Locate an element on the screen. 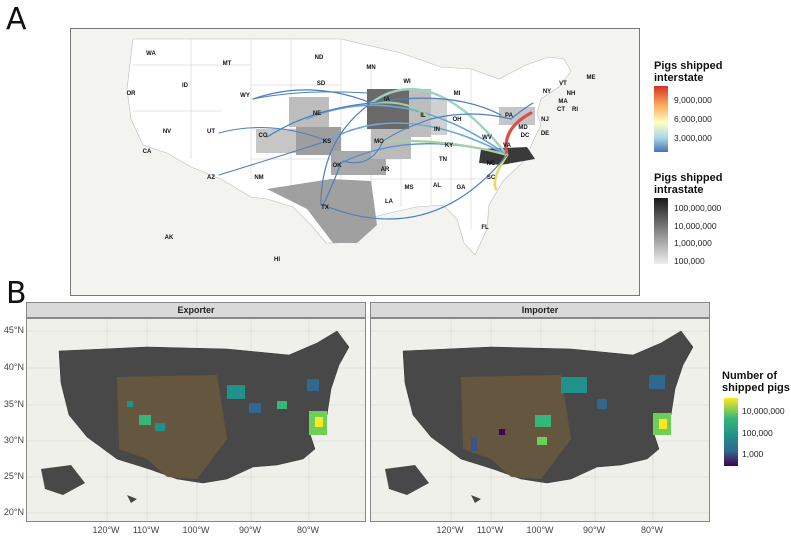  state-label-la: LA is located at coordinates (389, 202).